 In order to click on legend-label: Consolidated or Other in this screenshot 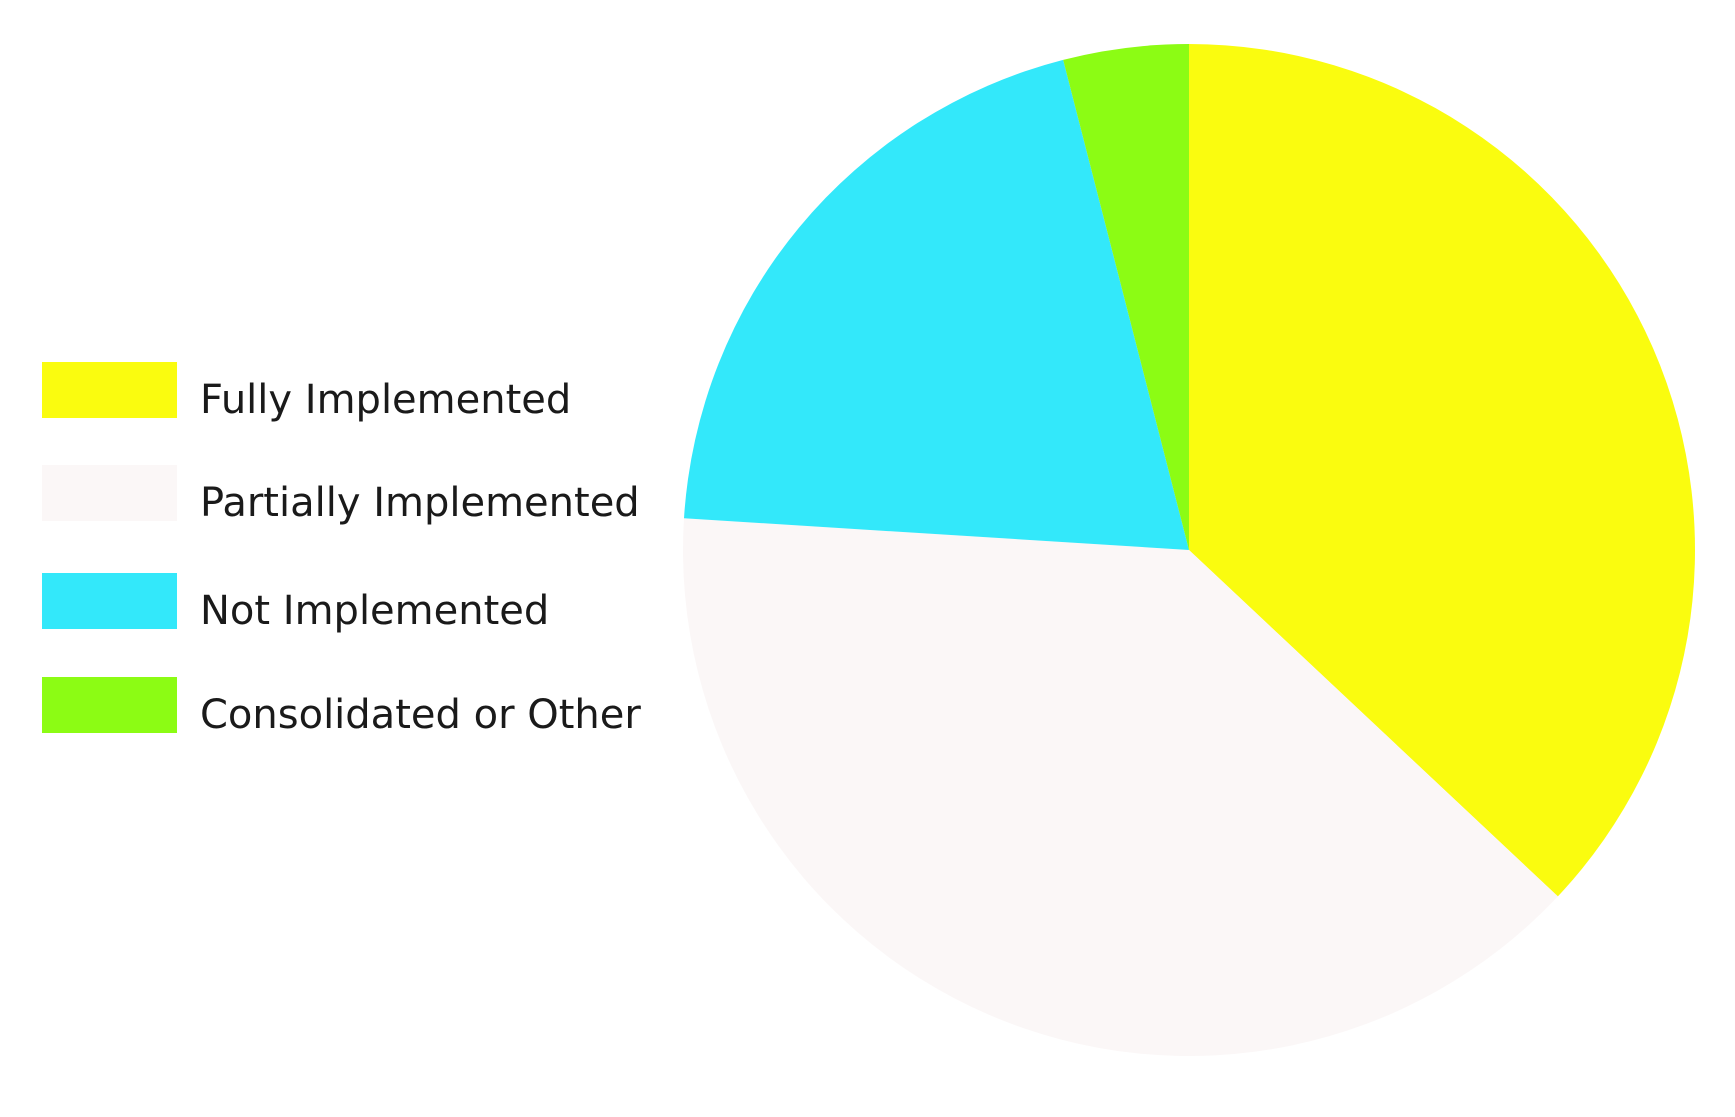, I will do `click(420, 715)`.